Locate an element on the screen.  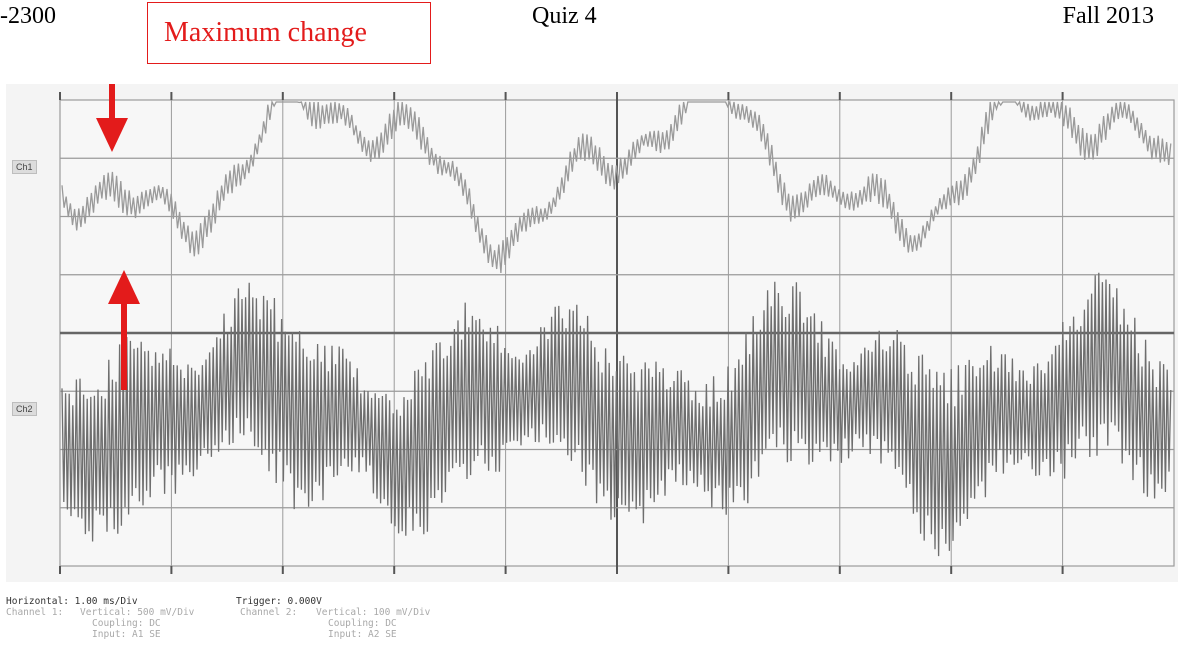
channel1-vertical: Vertical: 500 mV/Div is located at coordinates (137, 612).